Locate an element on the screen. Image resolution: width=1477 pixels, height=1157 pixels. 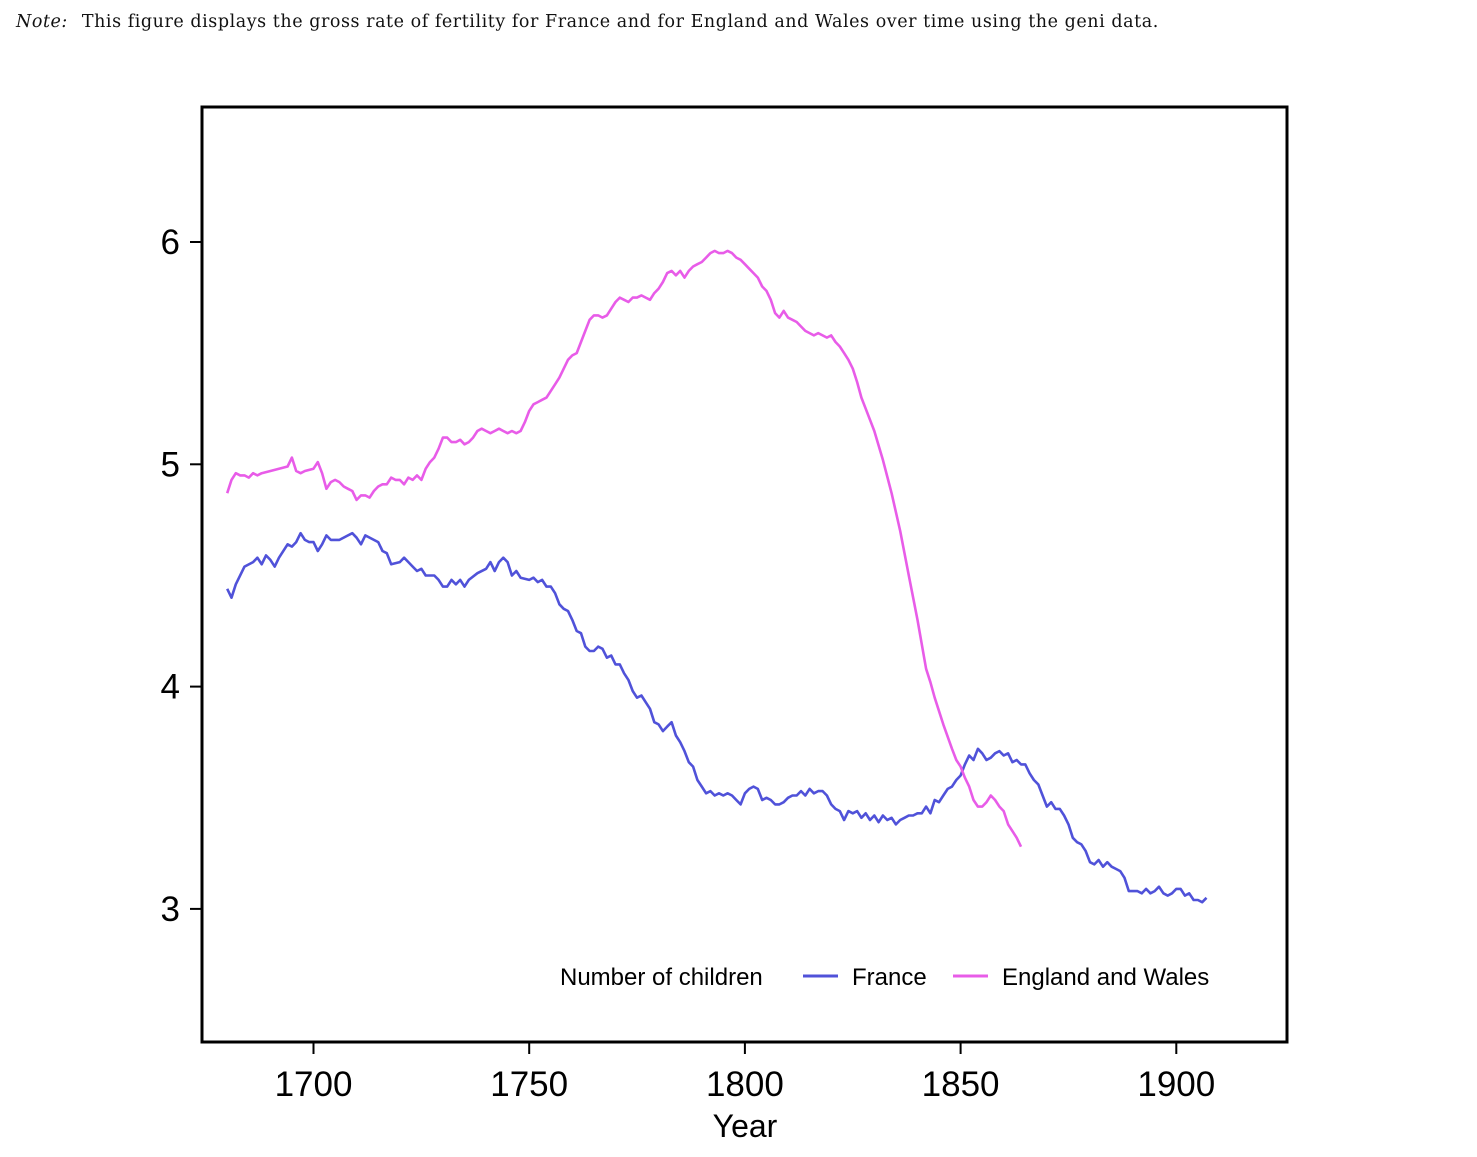
legend-label-england-and-wales: England and Wales is located at coordinates (1105, 977).